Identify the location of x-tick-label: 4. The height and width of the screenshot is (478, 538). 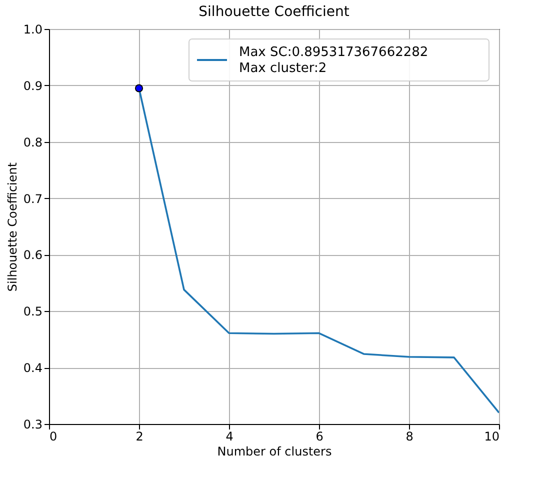
(230, 437).